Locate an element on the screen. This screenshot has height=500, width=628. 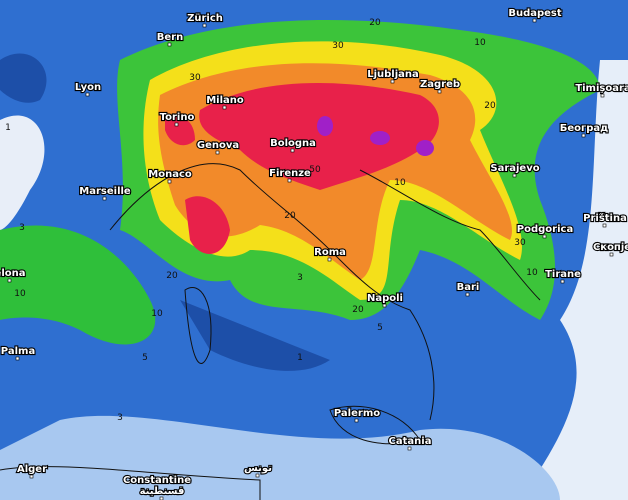
city-label: Ljubljana is located at coordinates (393, 74).